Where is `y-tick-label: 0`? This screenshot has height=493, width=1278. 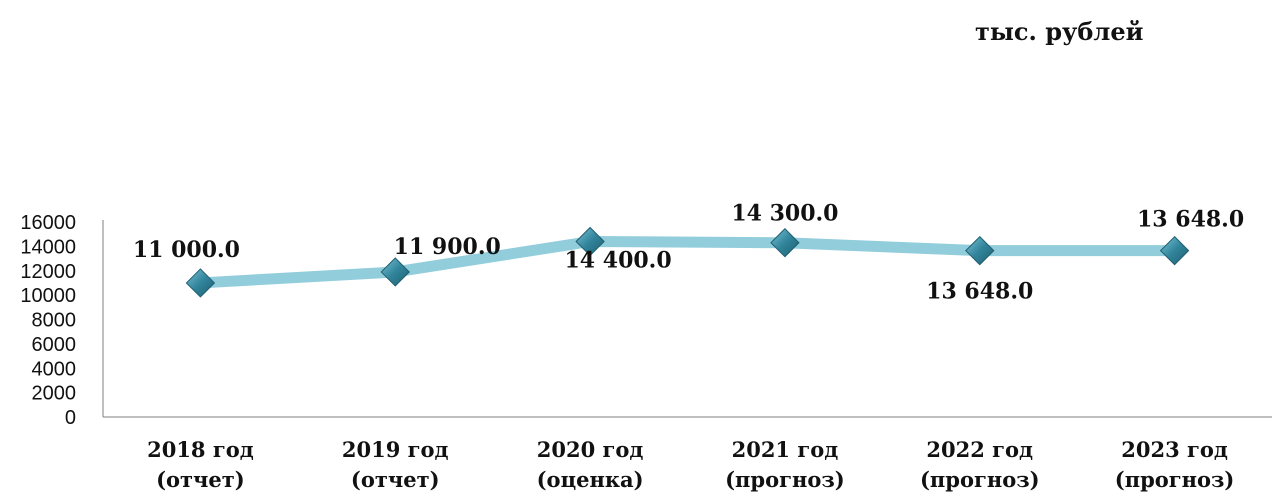 y-tick-label: 0 is located at coordinates (70, 418).